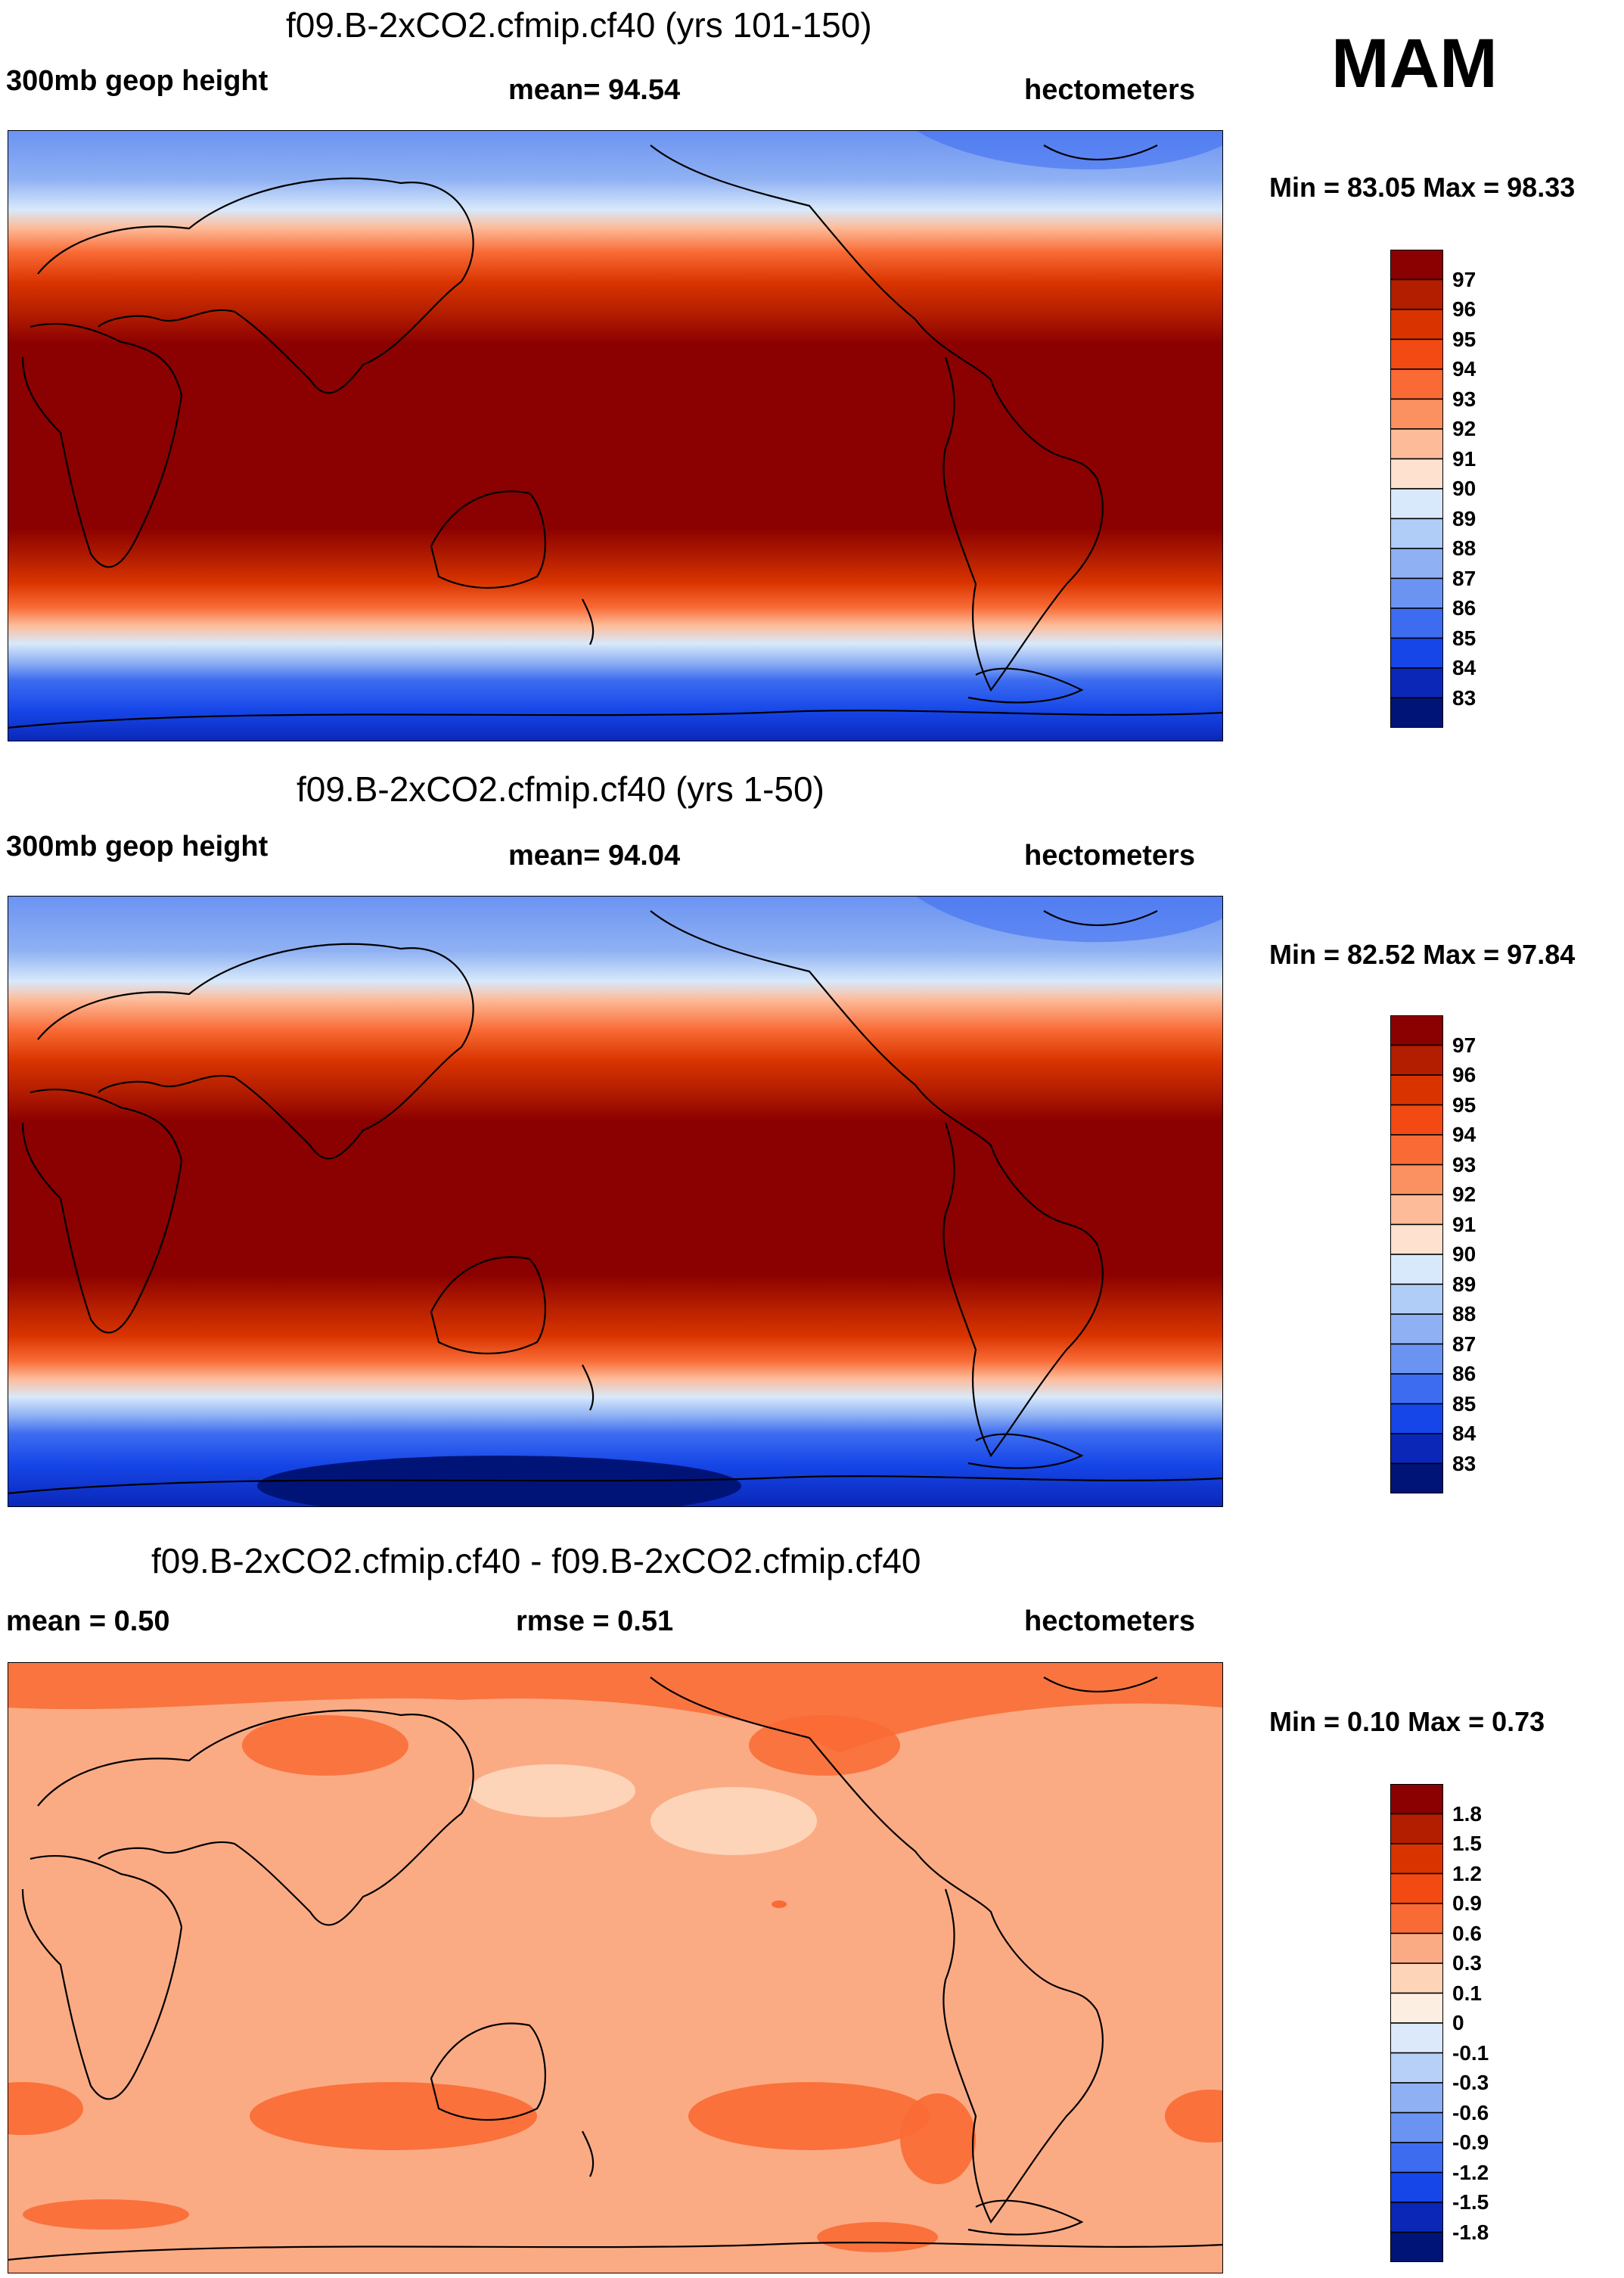 The height and width of the screenshot is (2278, 1624). I want to click on colorbar-tick-label: -1.5, so click(1470, 2202).